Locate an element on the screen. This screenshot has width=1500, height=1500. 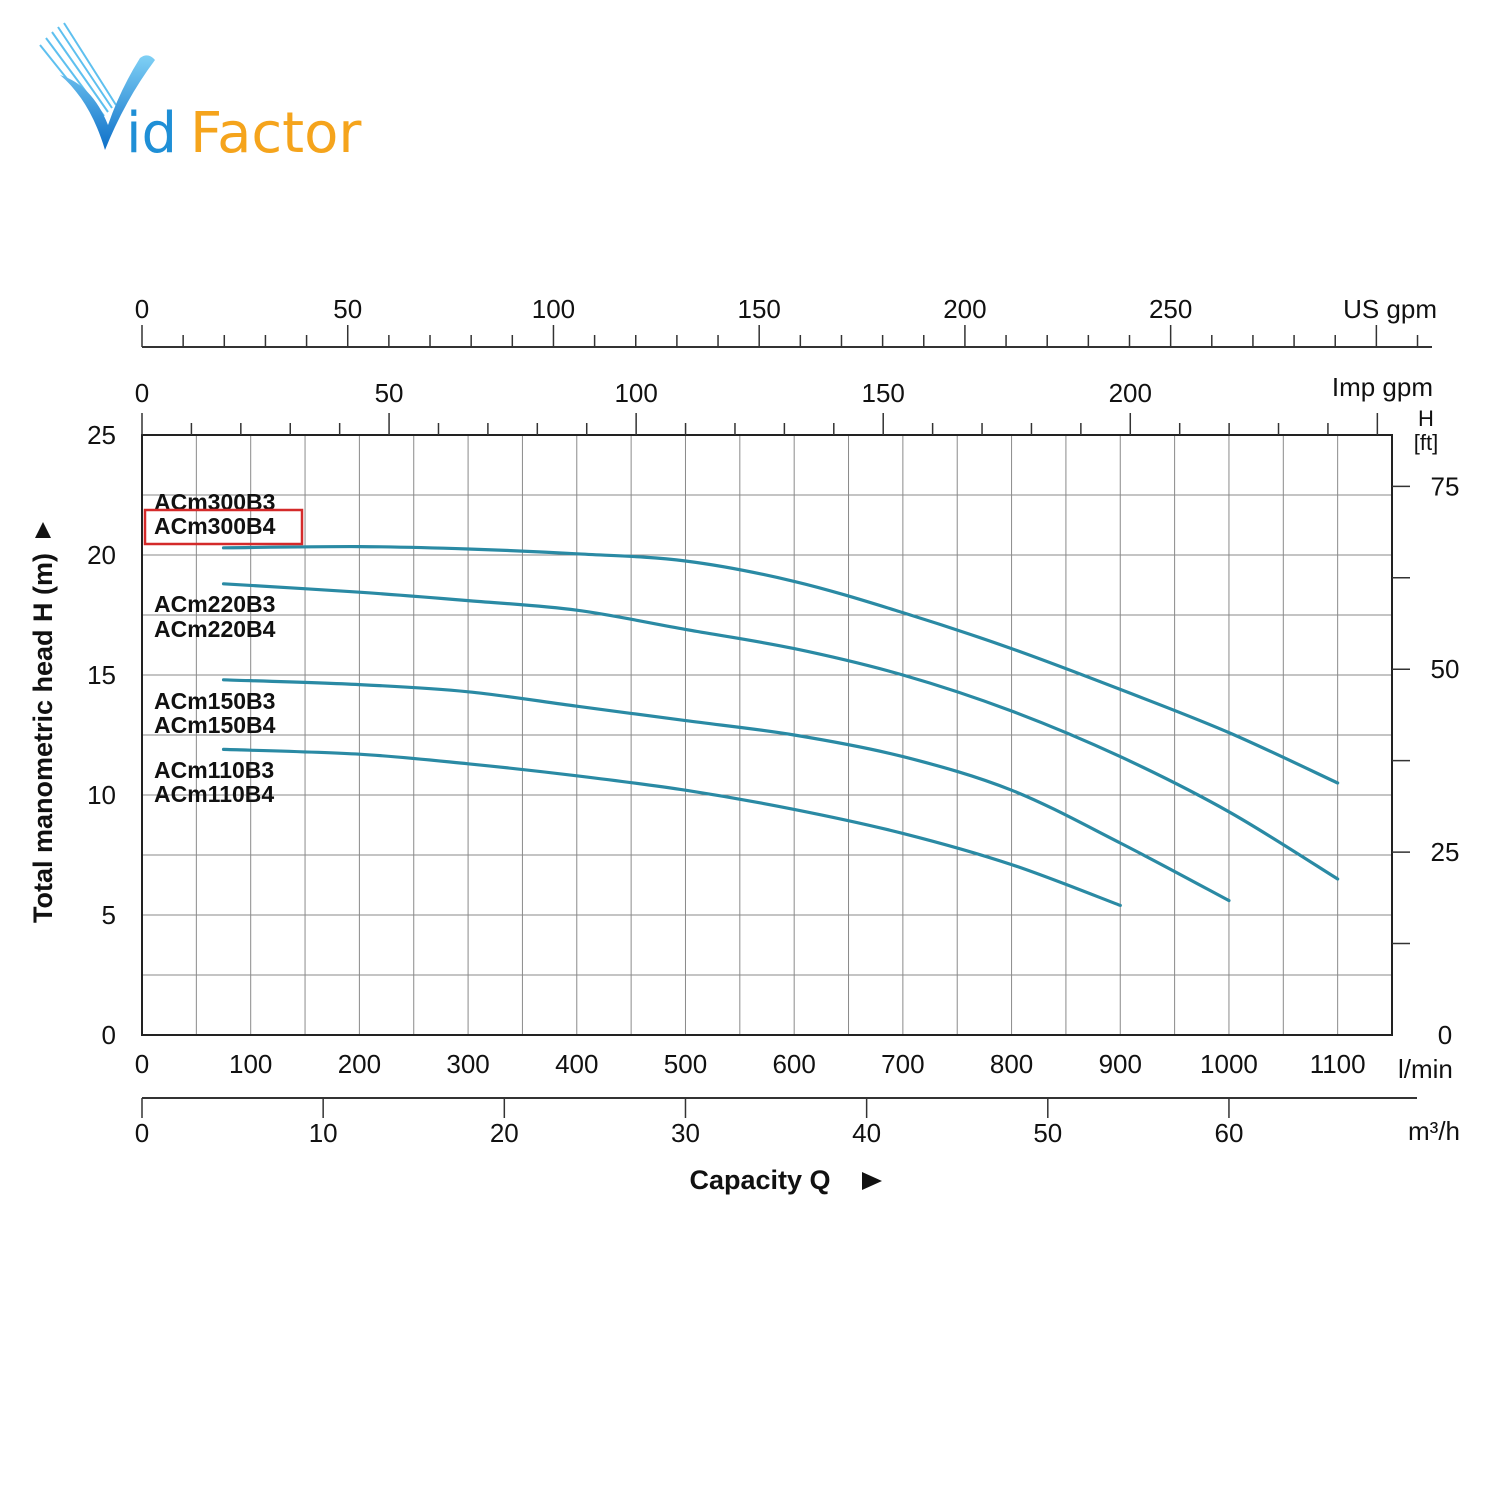
y-axis-arrow-icon is located at coordinates (43, 530).